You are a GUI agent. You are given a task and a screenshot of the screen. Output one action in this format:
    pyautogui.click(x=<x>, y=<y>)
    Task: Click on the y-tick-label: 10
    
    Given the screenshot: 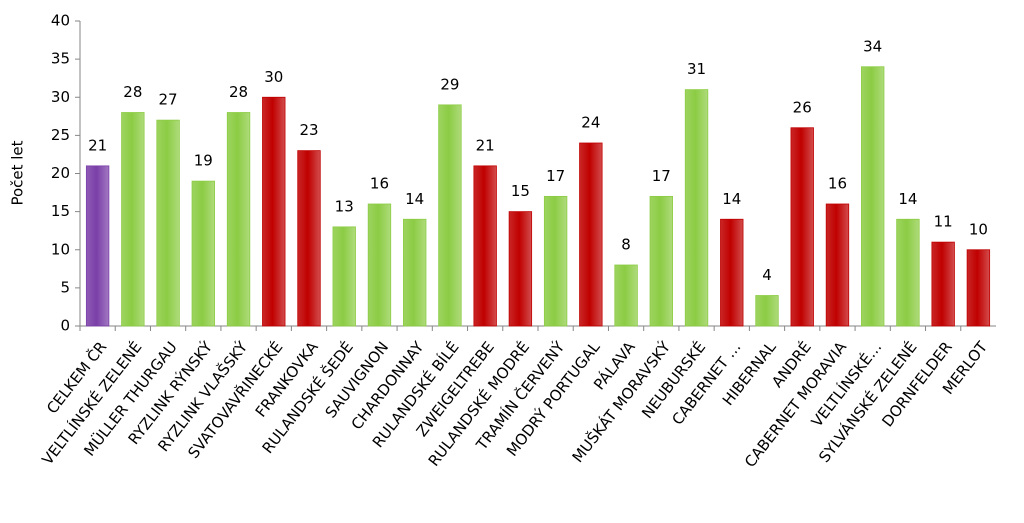 What is the action you would take?
    pyautogui.click(x=60, y=249)
    